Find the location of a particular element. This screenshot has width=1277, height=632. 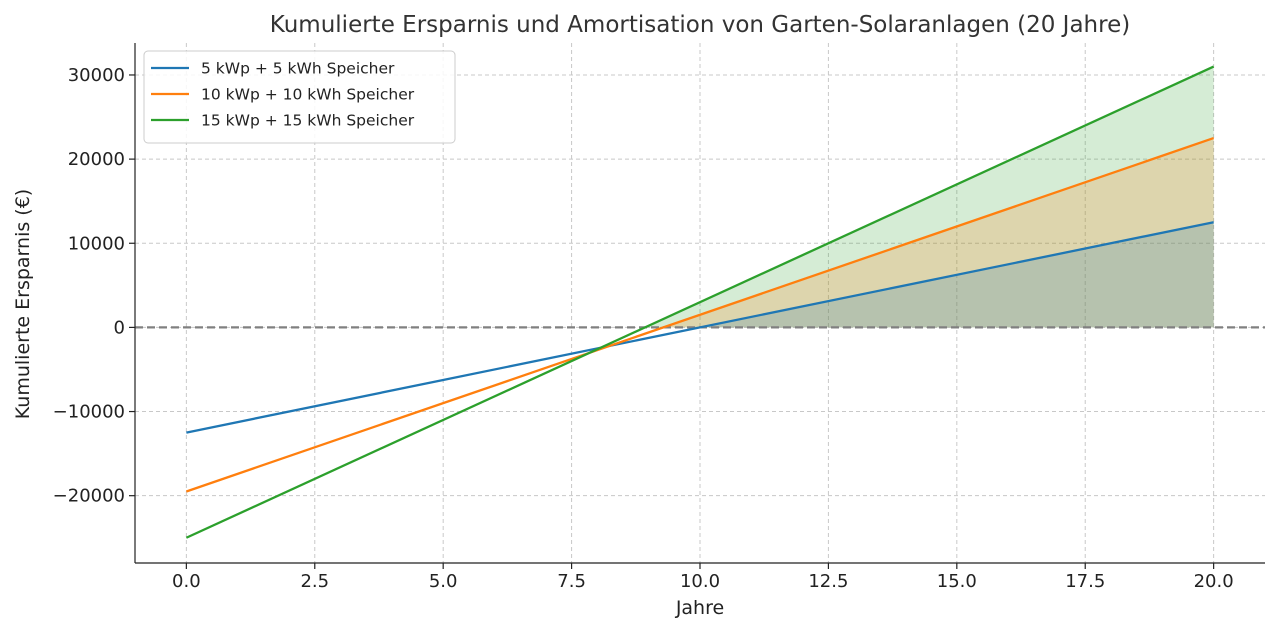

x-tick-label: 17.5 is located at coordinates (1085, 581).